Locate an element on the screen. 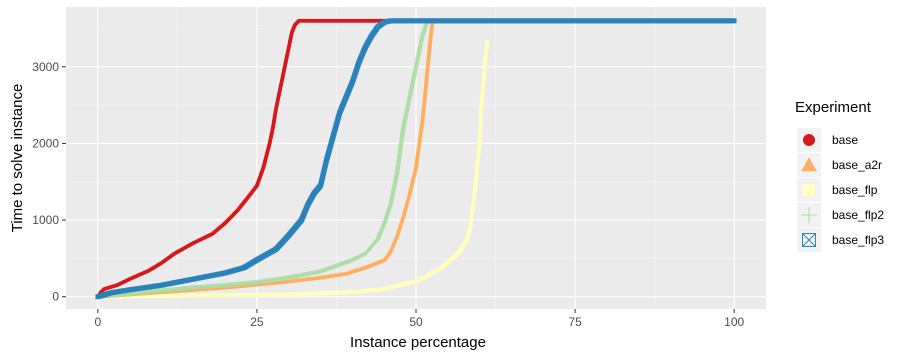  legend-label-base_flp2: base_flp2 is located at coordinates (858, 215).